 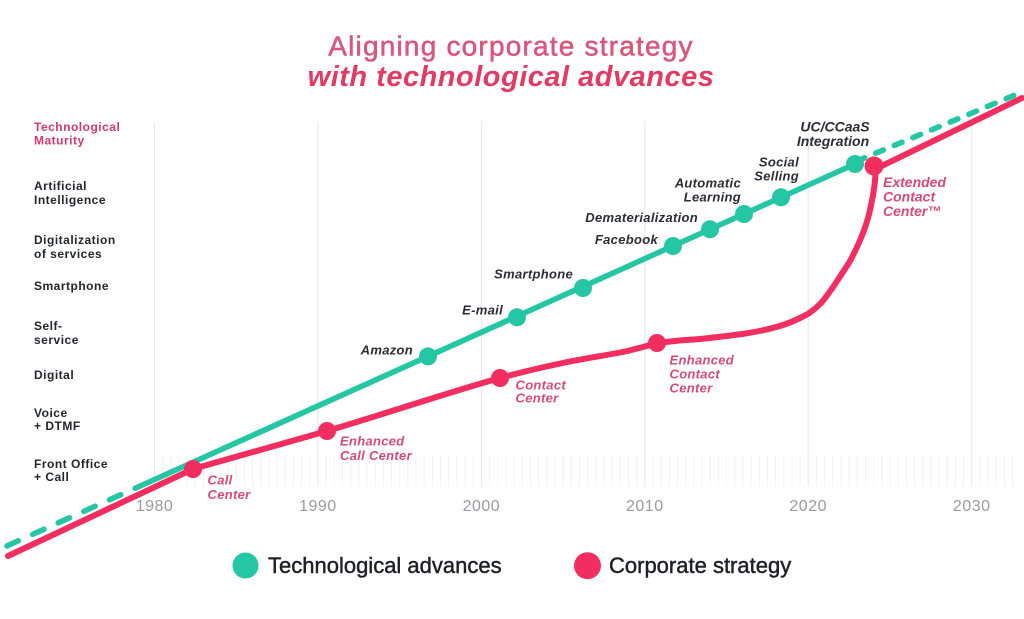 What do you see at coordinates (972, 506) in the screenshot?
I see `svg-text: 2030` at bounding box center [972, 506].